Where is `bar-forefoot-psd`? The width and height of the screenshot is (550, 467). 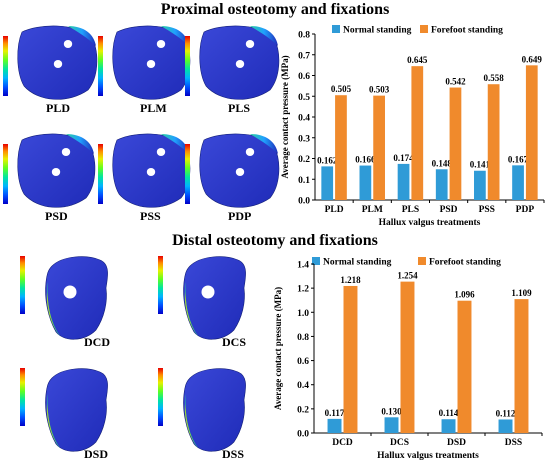 bar-forefoot-psd is located at coordinates (455, 143).